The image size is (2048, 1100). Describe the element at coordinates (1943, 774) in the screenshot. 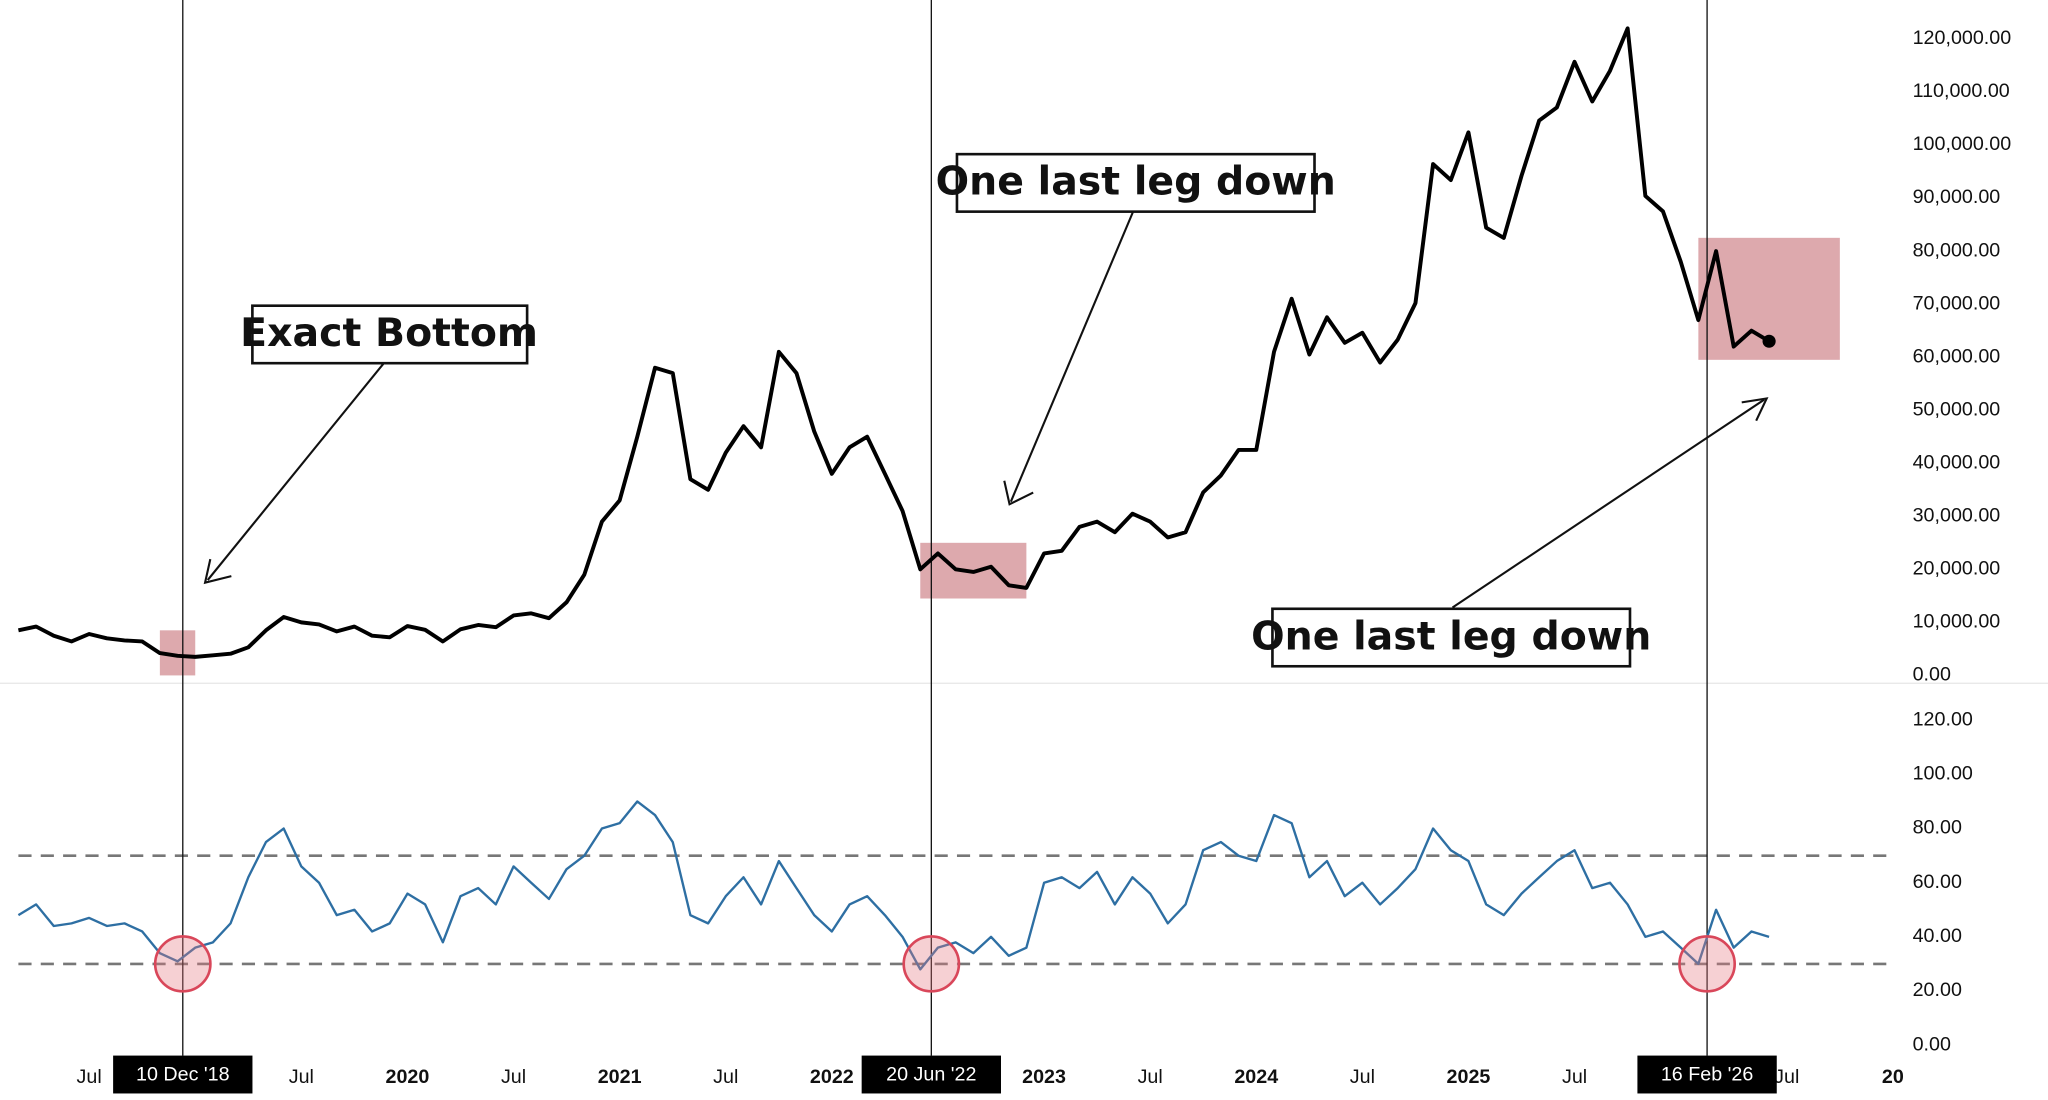

I see `y-tick-label: 100.00` at that location.